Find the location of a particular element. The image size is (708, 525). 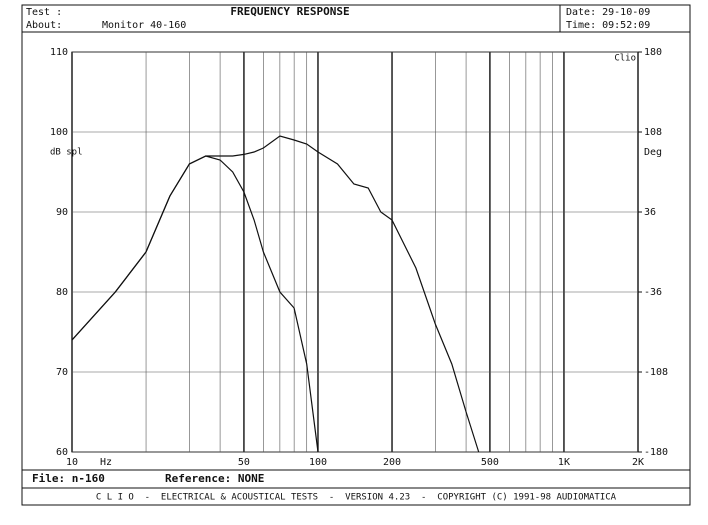

y2-tick-label: 180 is located at coordinates (653, 52).